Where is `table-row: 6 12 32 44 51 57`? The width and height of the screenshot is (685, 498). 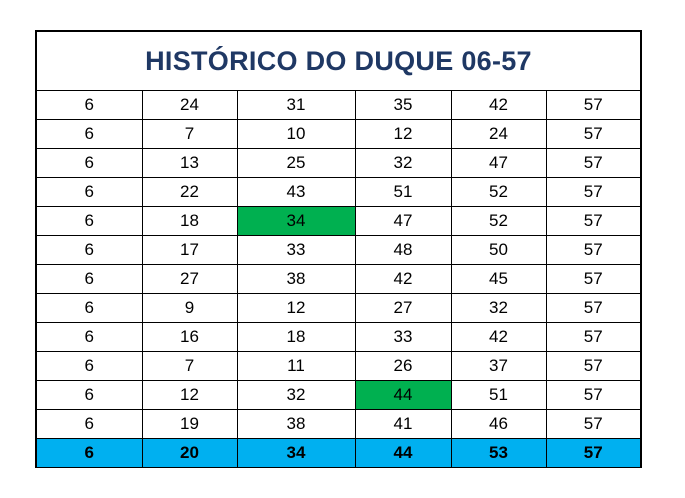 table-row: 6 12 32 44 51 57 is located at coordinates (338, 395).